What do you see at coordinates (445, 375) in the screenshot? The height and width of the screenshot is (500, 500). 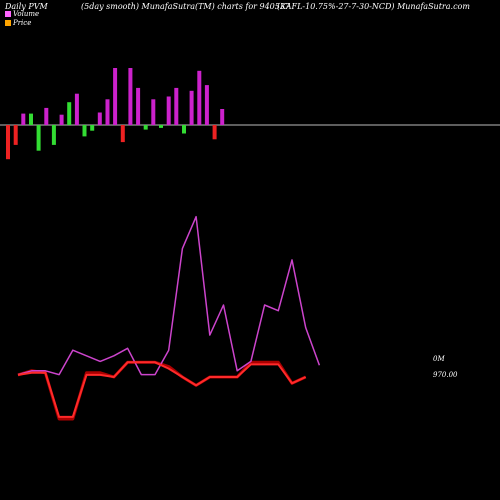 I see `price-end-label: 970.00` at bounding box center [445, 375].